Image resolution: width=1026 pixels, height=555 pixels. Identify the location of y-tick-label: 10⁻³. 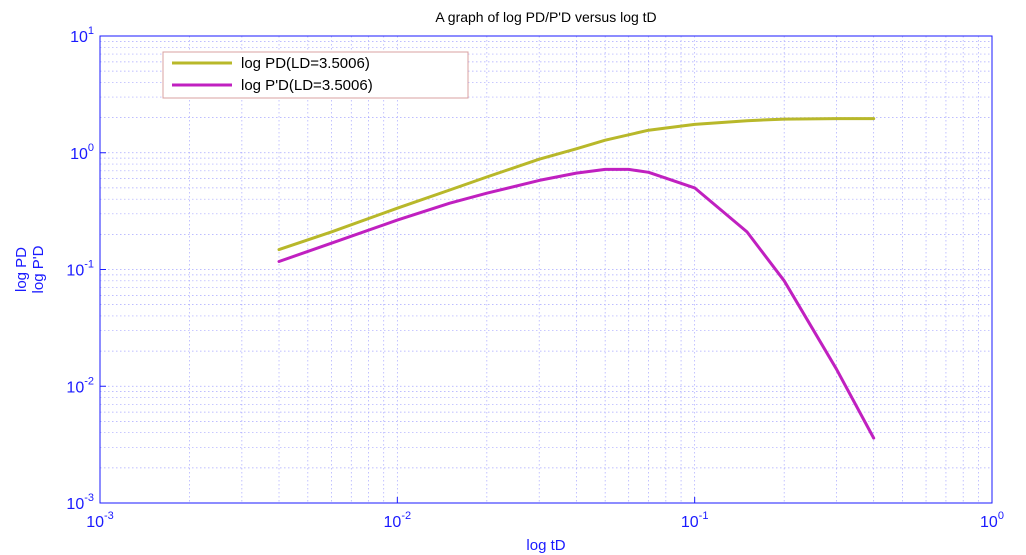
(80, 502).